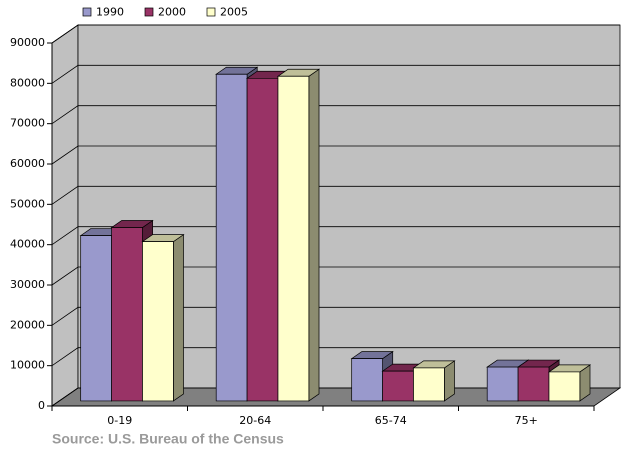 Image resolution: width=621 pixels, height=453 pixels. I want to click on y-tick-label: 80000, so click(27, 82).